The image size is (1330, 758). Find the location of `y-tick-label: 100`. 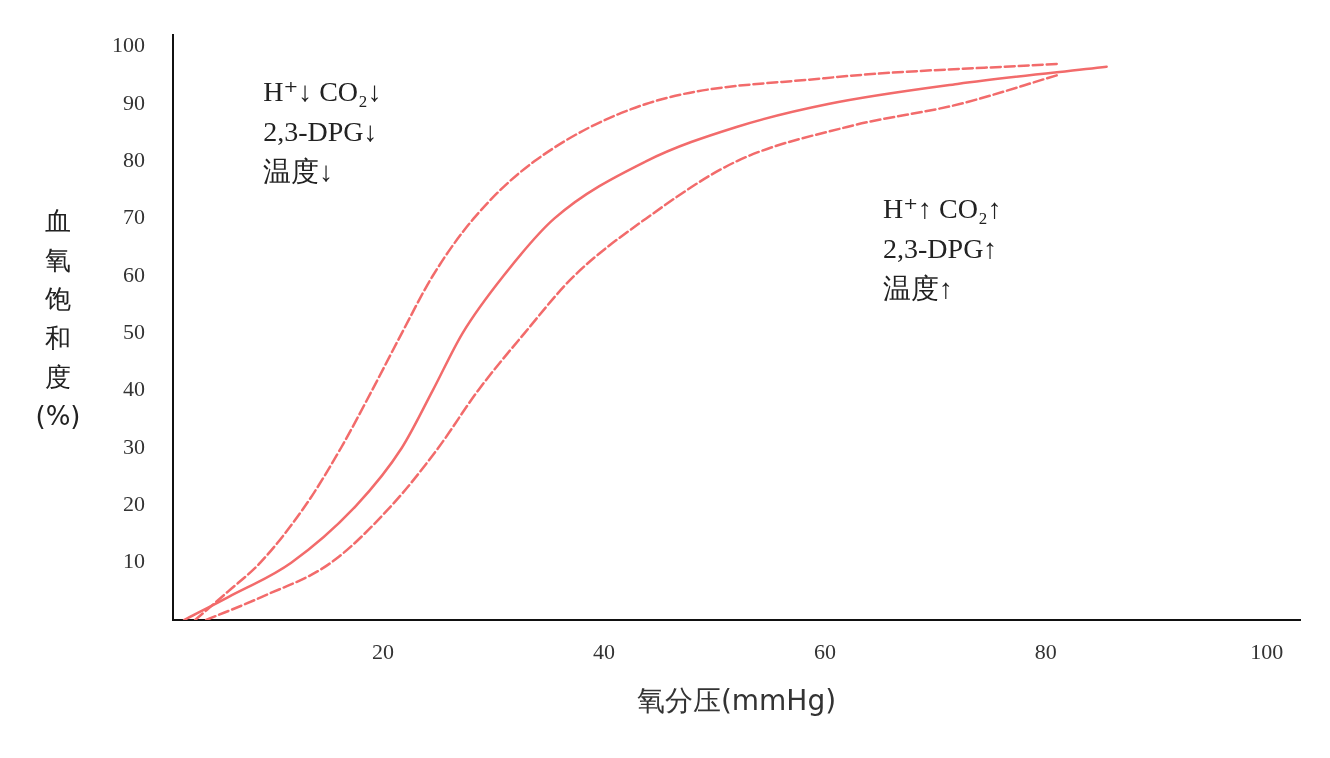

y-tick-label: 100 is located at coordinates (128, 45).